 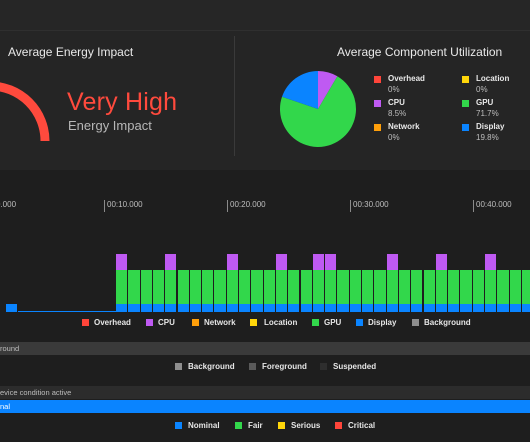 What do you see at coordinates (238, 425) in the screenshot?
I see `fair-swatch` at bounding box center [238, 425].